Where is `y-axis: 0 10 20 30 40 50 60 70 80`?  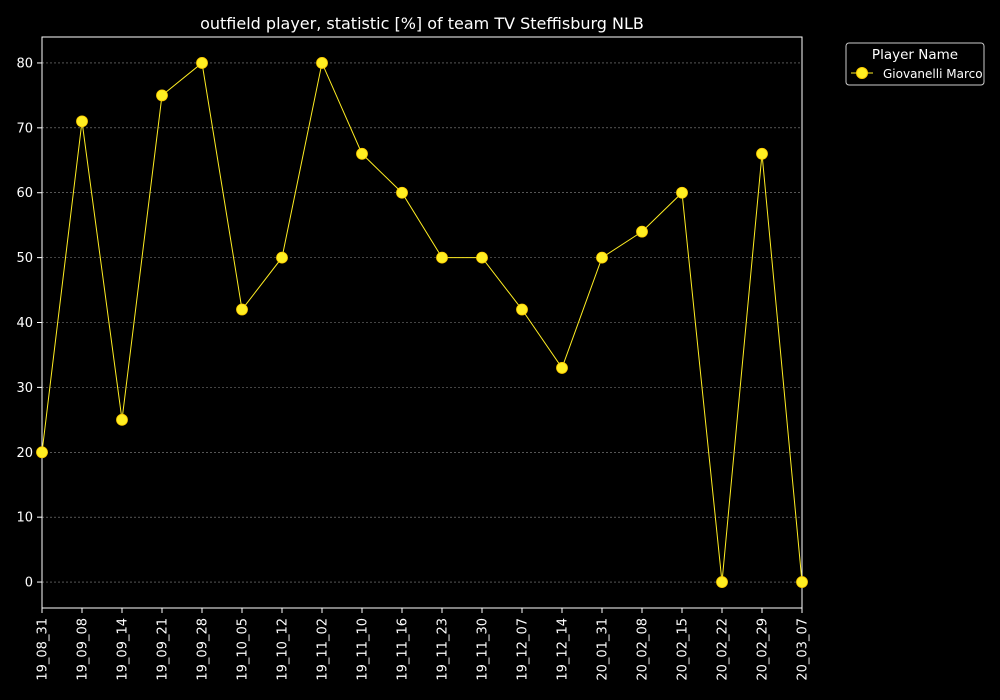
y-axis: 0 10 20 30 40 50 60 70 80 is located at coordinates (29, 323).